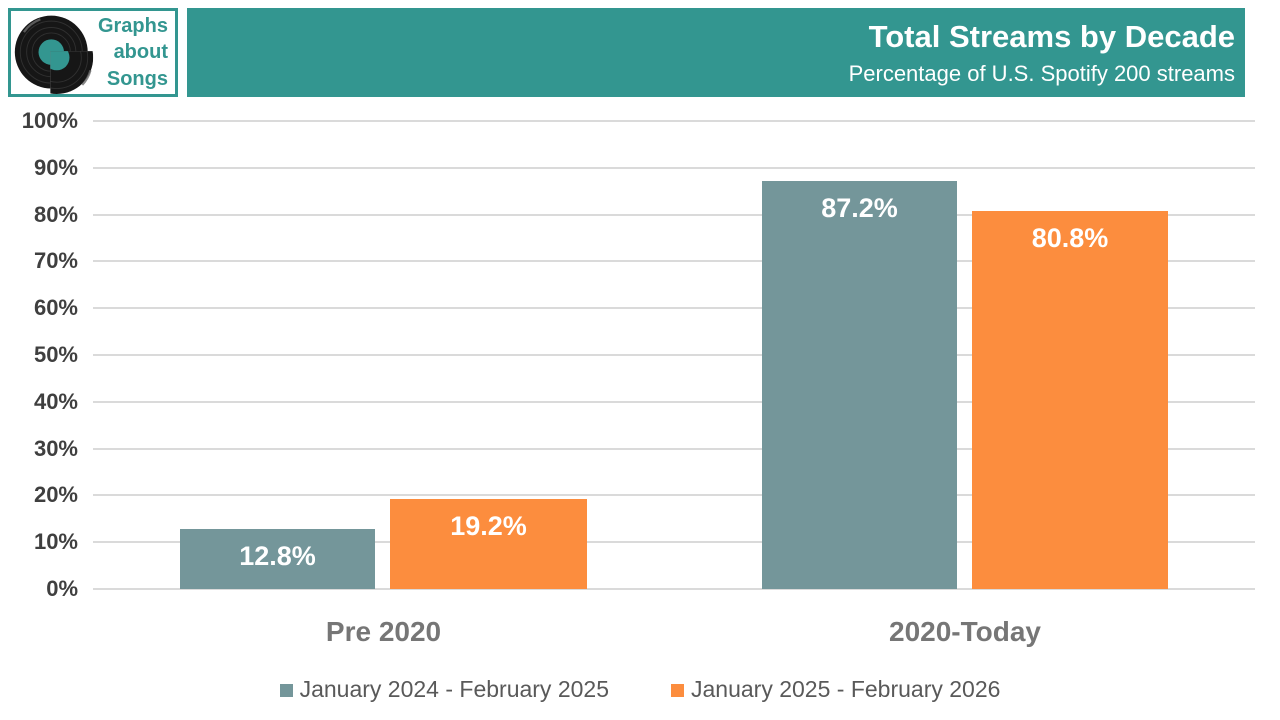  What do you see at coordinates (55, 308) in the screenshot?
I see `y-tick-label: 60%` at bounding box center [55, 308].